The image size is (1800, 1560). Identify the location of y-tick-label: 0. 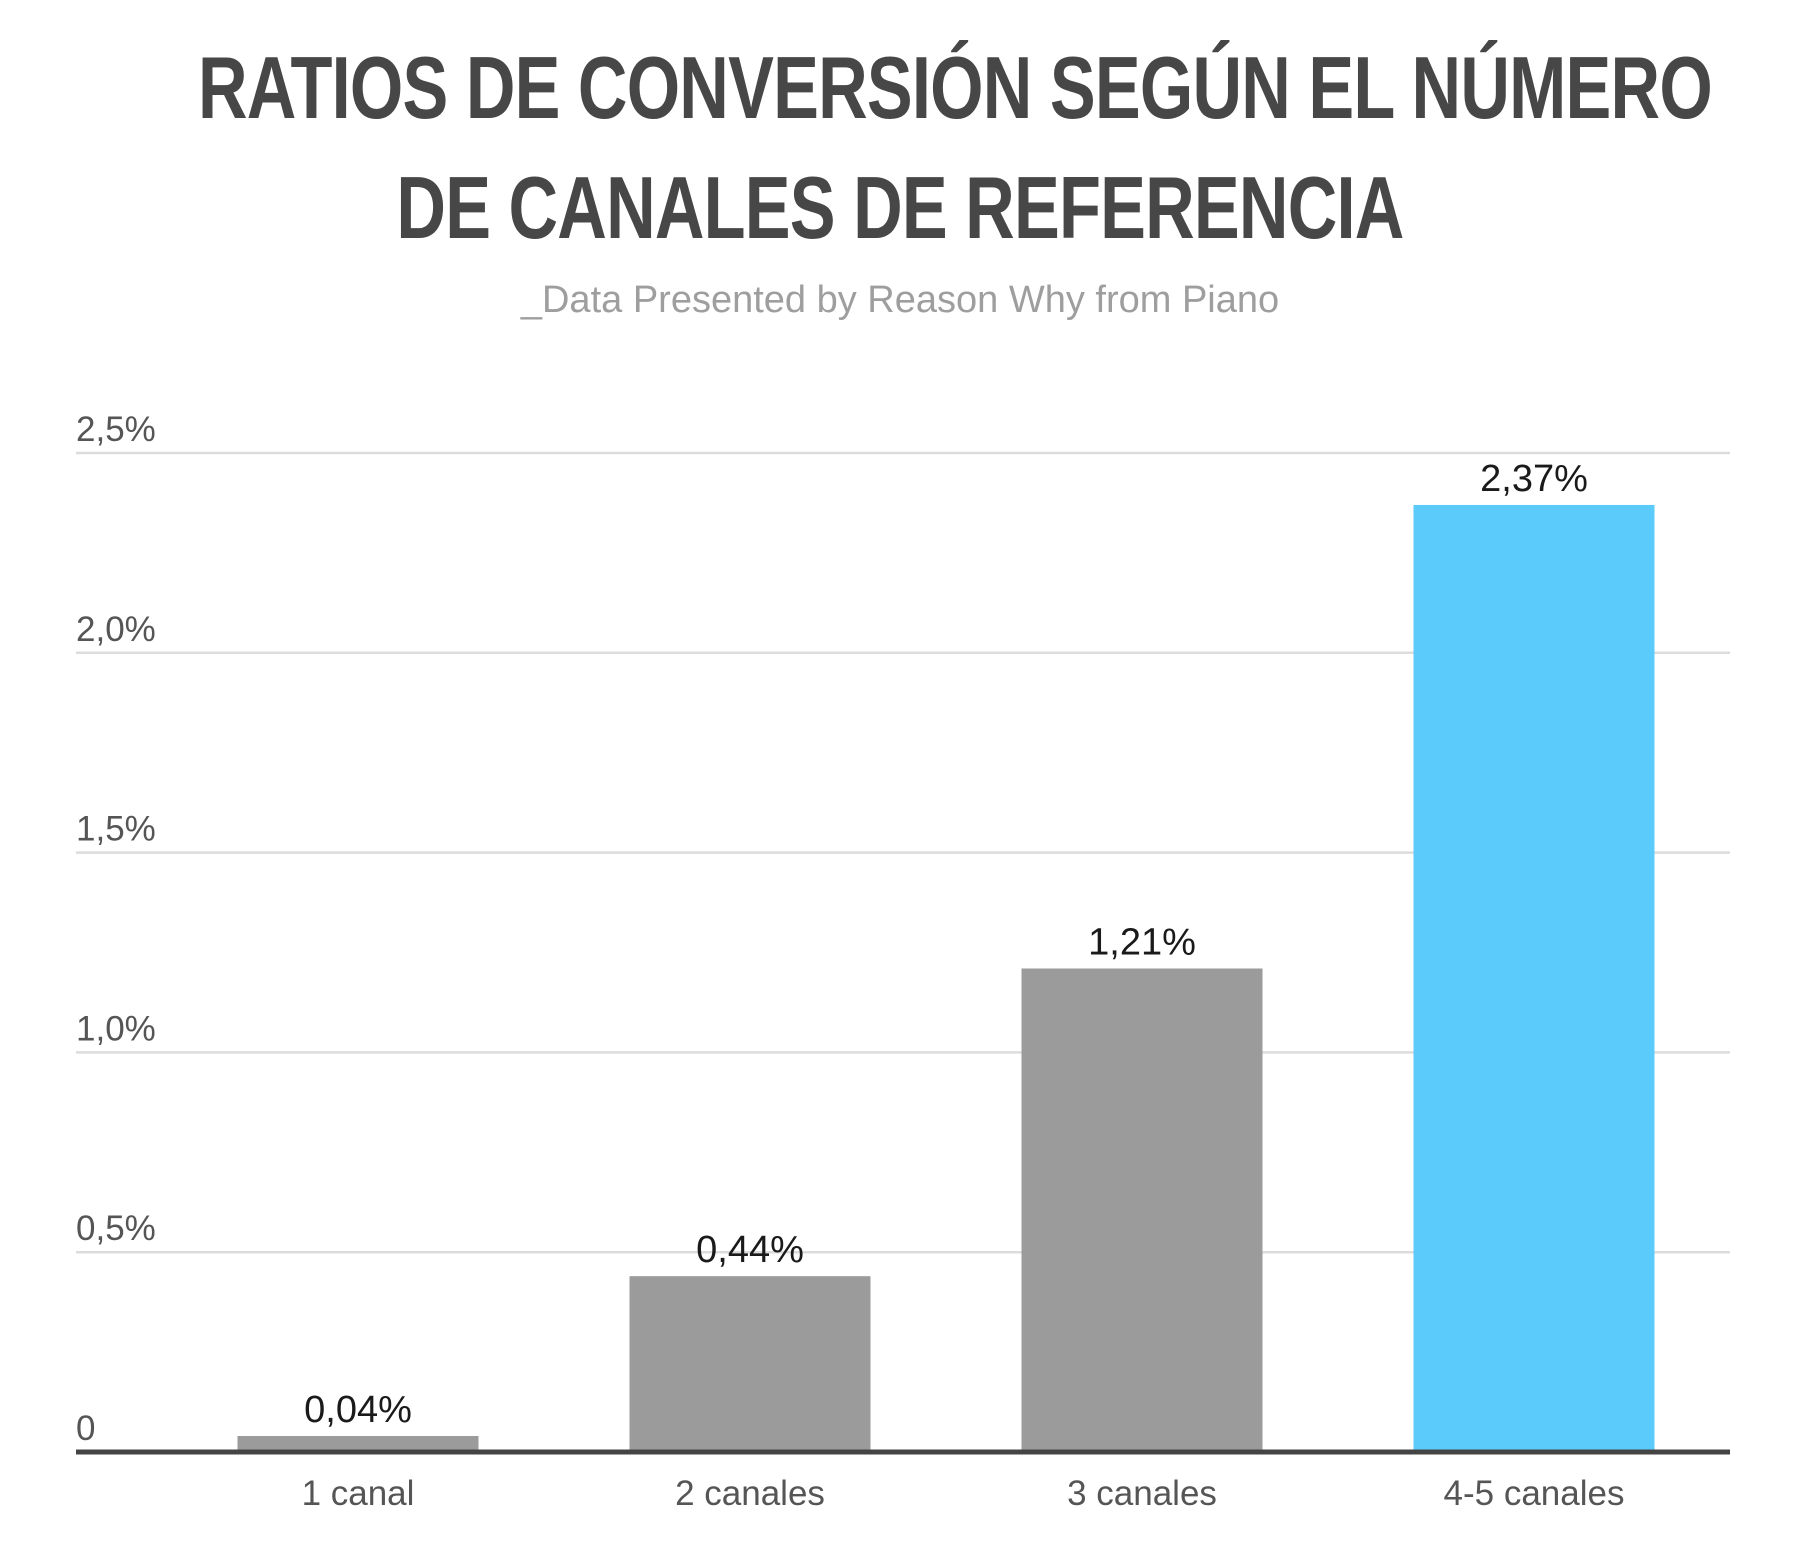
(85, 1428).